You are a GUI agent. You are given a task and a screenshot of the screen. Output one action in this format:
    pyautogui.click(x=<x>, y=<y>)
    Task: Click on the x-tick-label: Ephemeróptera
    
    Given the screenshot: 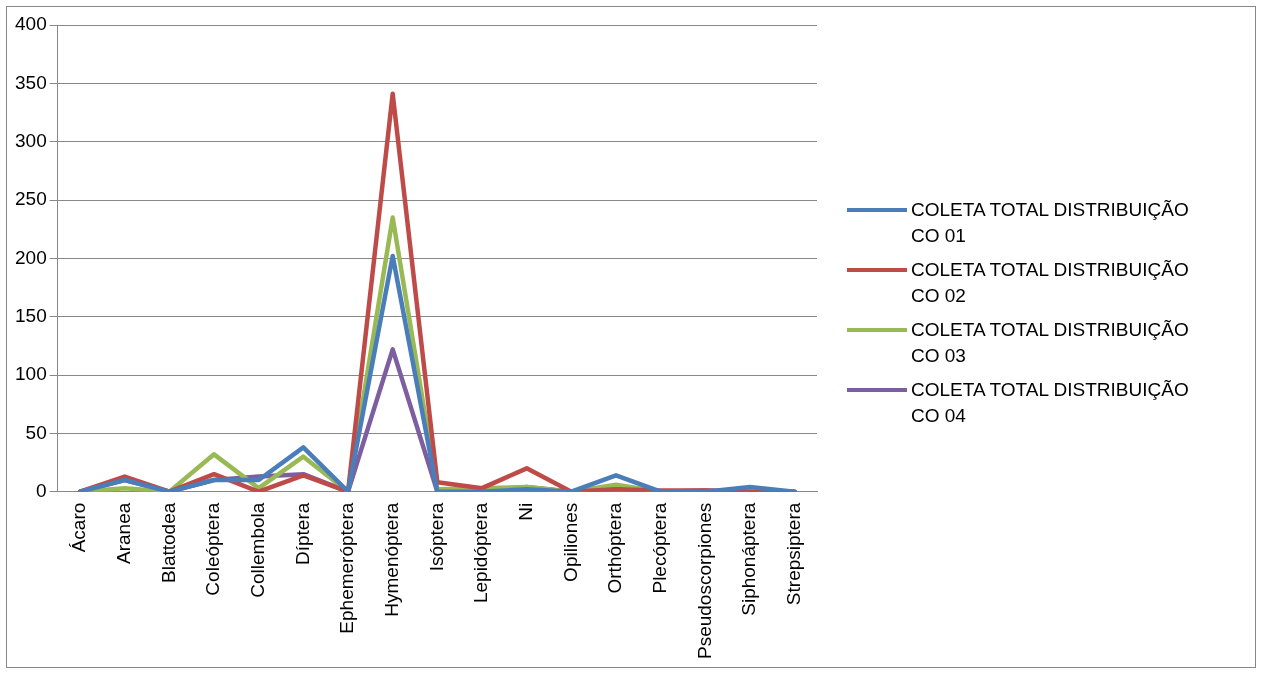 What is the action you would take?
    pyautogui.click(x=347, y=568)
    